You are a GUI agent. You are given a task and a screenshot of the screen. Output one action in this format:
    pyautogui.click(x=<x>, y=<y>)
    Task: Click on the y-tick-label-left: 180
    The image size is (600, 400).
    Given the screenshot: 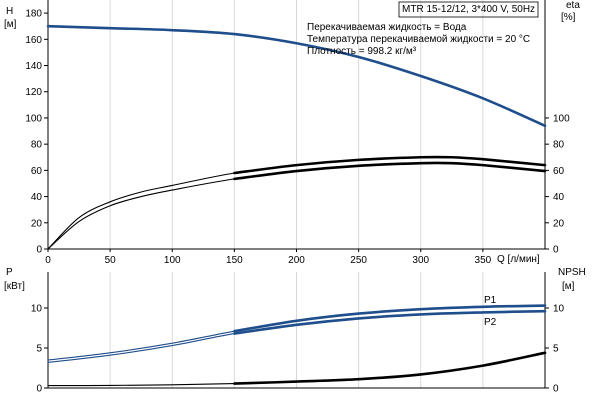 What is the action you would take?
    pyautogui.click(x=33, y=14)
    